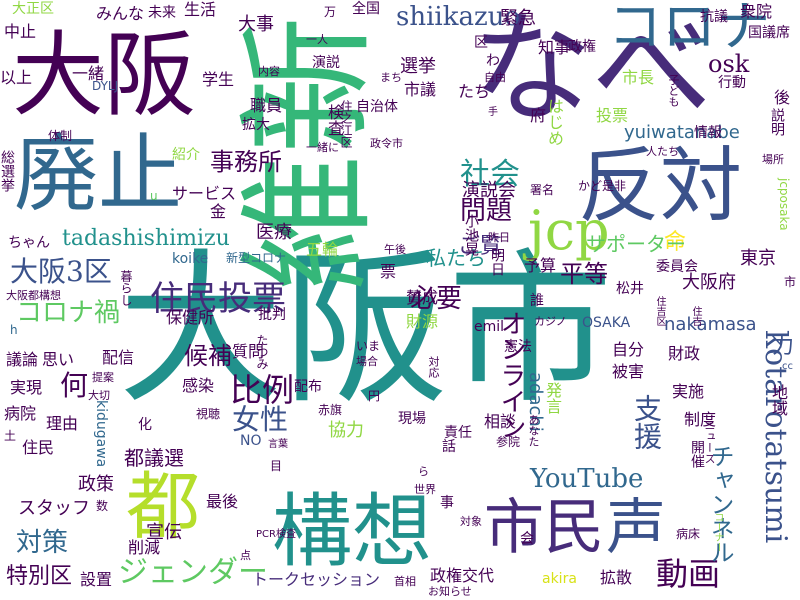 This screenshot has width=800, height=600. What do you see at coordinates (190, 317) in the screenshot?
I see `word: 保健所` at bounding box center [190, 317].